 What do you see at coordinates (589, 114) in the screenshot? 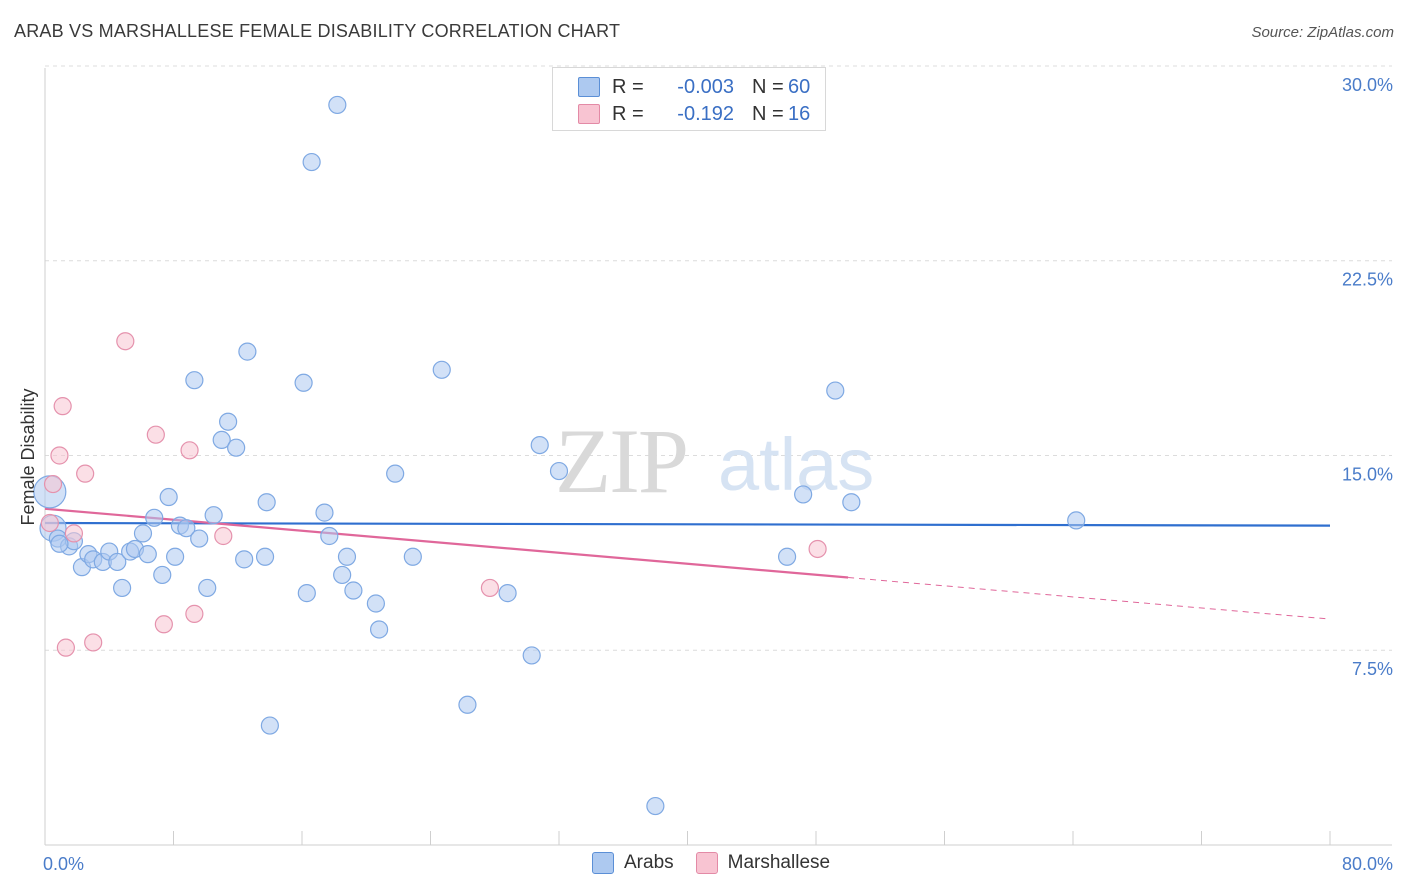
I see `legend-swatch-marshallese` at bounding box center [589, 114].